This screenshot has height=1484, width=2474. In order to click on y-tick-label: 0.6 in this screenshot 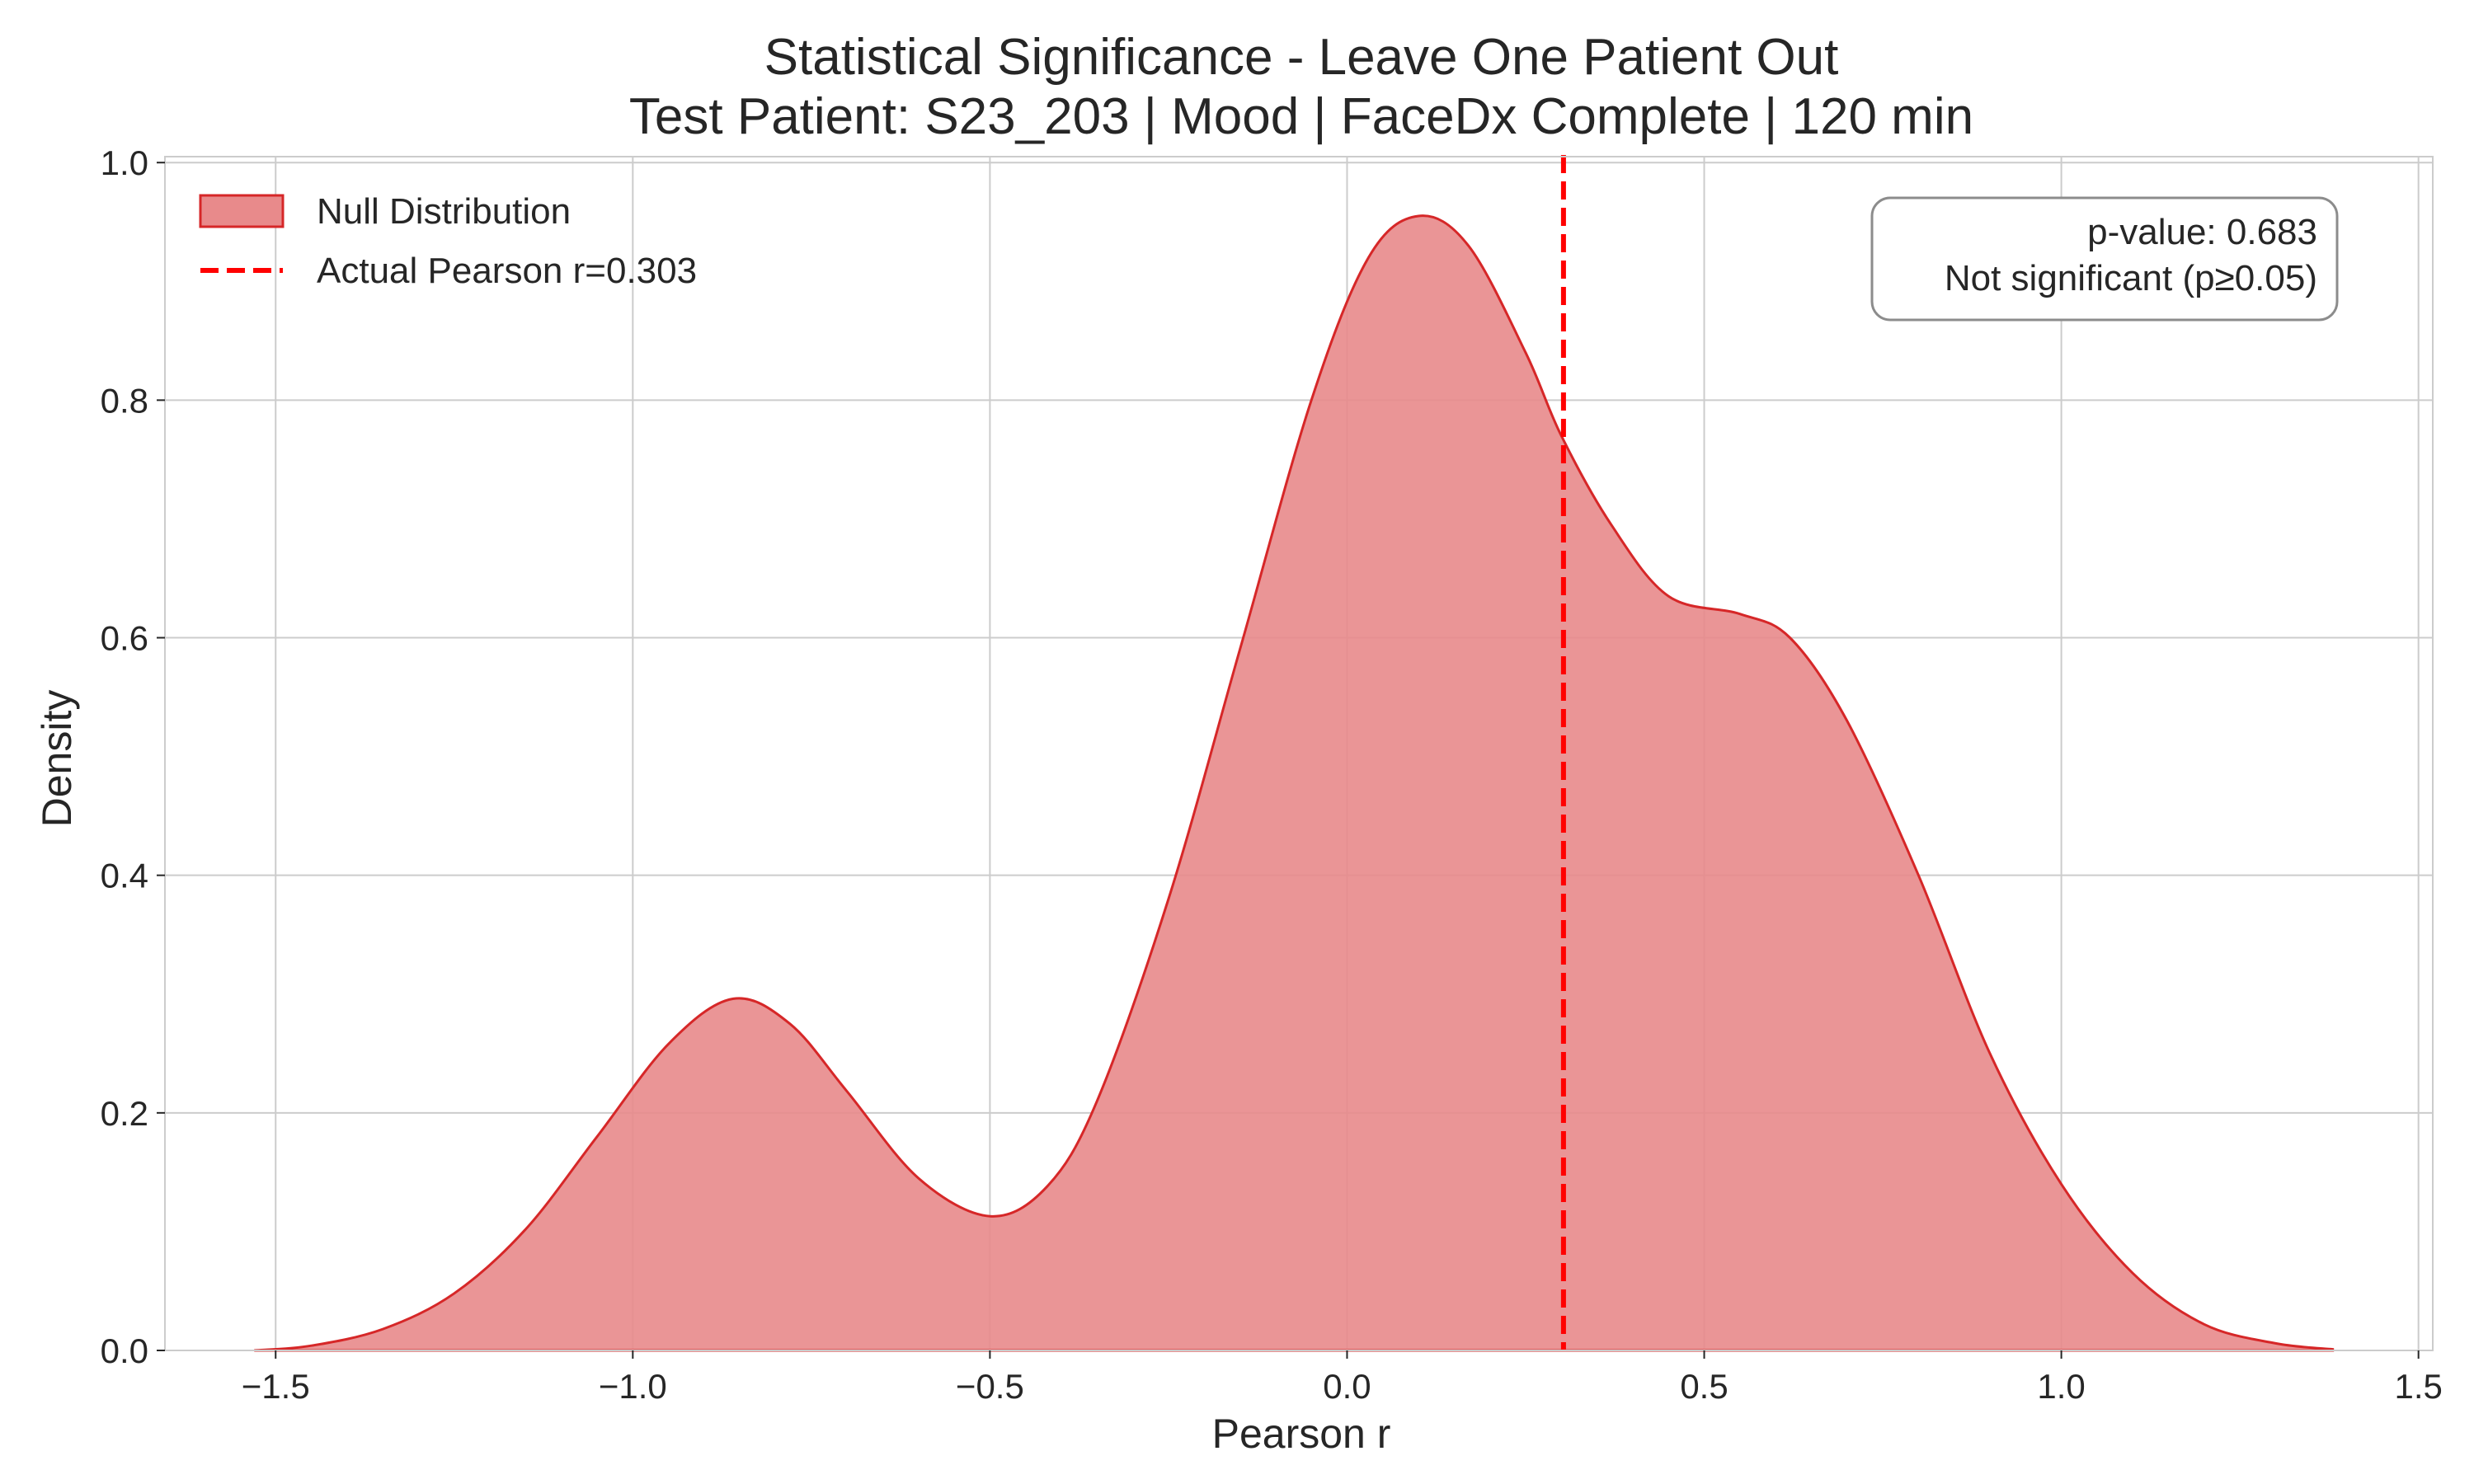, I will do `click(124, 638)`.